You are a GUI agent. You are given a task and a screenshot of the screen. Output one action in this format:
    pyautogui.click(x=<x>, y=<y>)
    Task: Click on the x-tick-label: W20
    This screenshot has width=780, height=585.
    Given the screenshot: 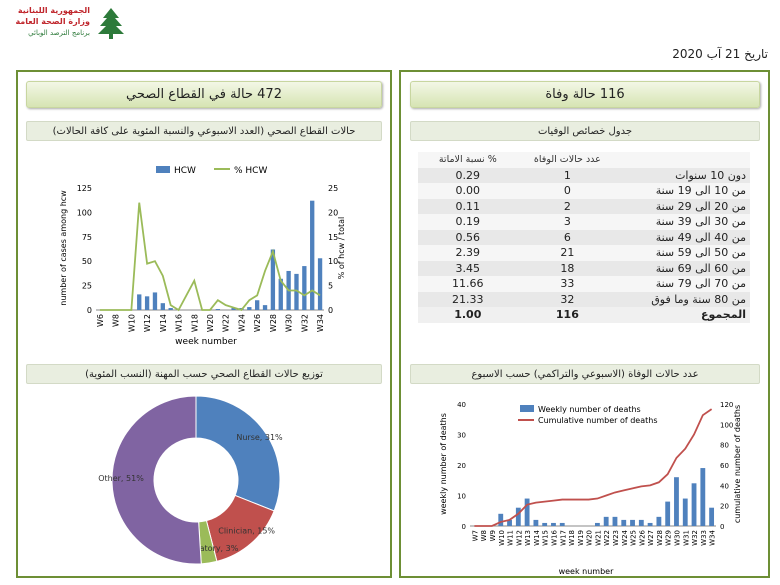 What is the action you would take?
    pyautogui.click(x=210, y=323)
    